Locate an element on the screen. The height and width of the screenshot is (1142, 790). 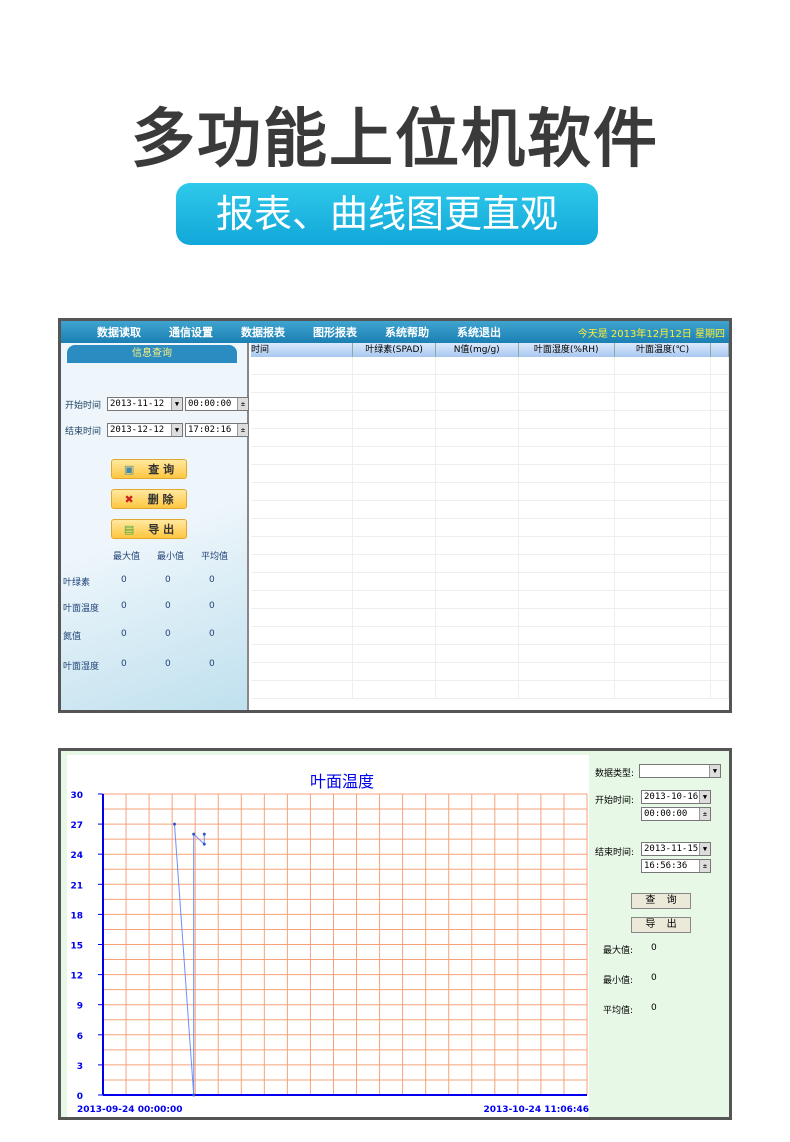
graph-export-button: 导 出 is located at coordinates (661, 925).